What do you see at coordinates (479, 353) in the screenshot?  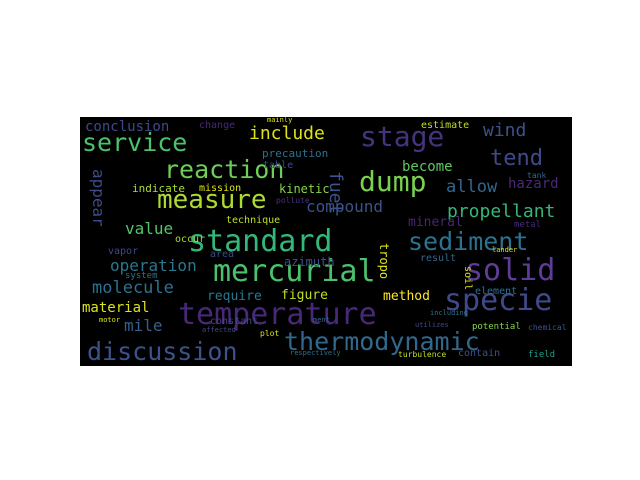 I see `word: contain` at bounding box center [479, 353].